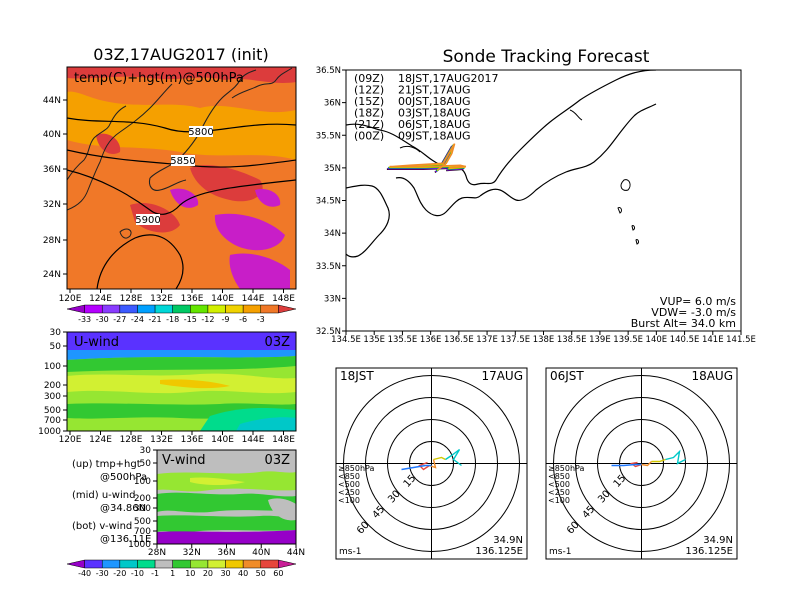  What do you see at coordinates (181, 178) in the screenshot?
I see `temperature-field` at bounding box center [181, 178].